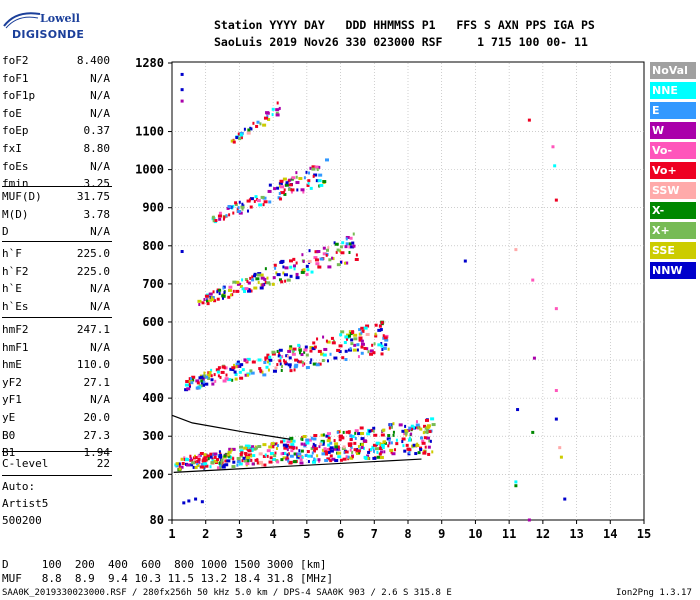  What do you see at coordinates (654, 593) in the screenshot?
I see `footer-version: Ion2Png 1.3.17` at bounding box center [654, 593].